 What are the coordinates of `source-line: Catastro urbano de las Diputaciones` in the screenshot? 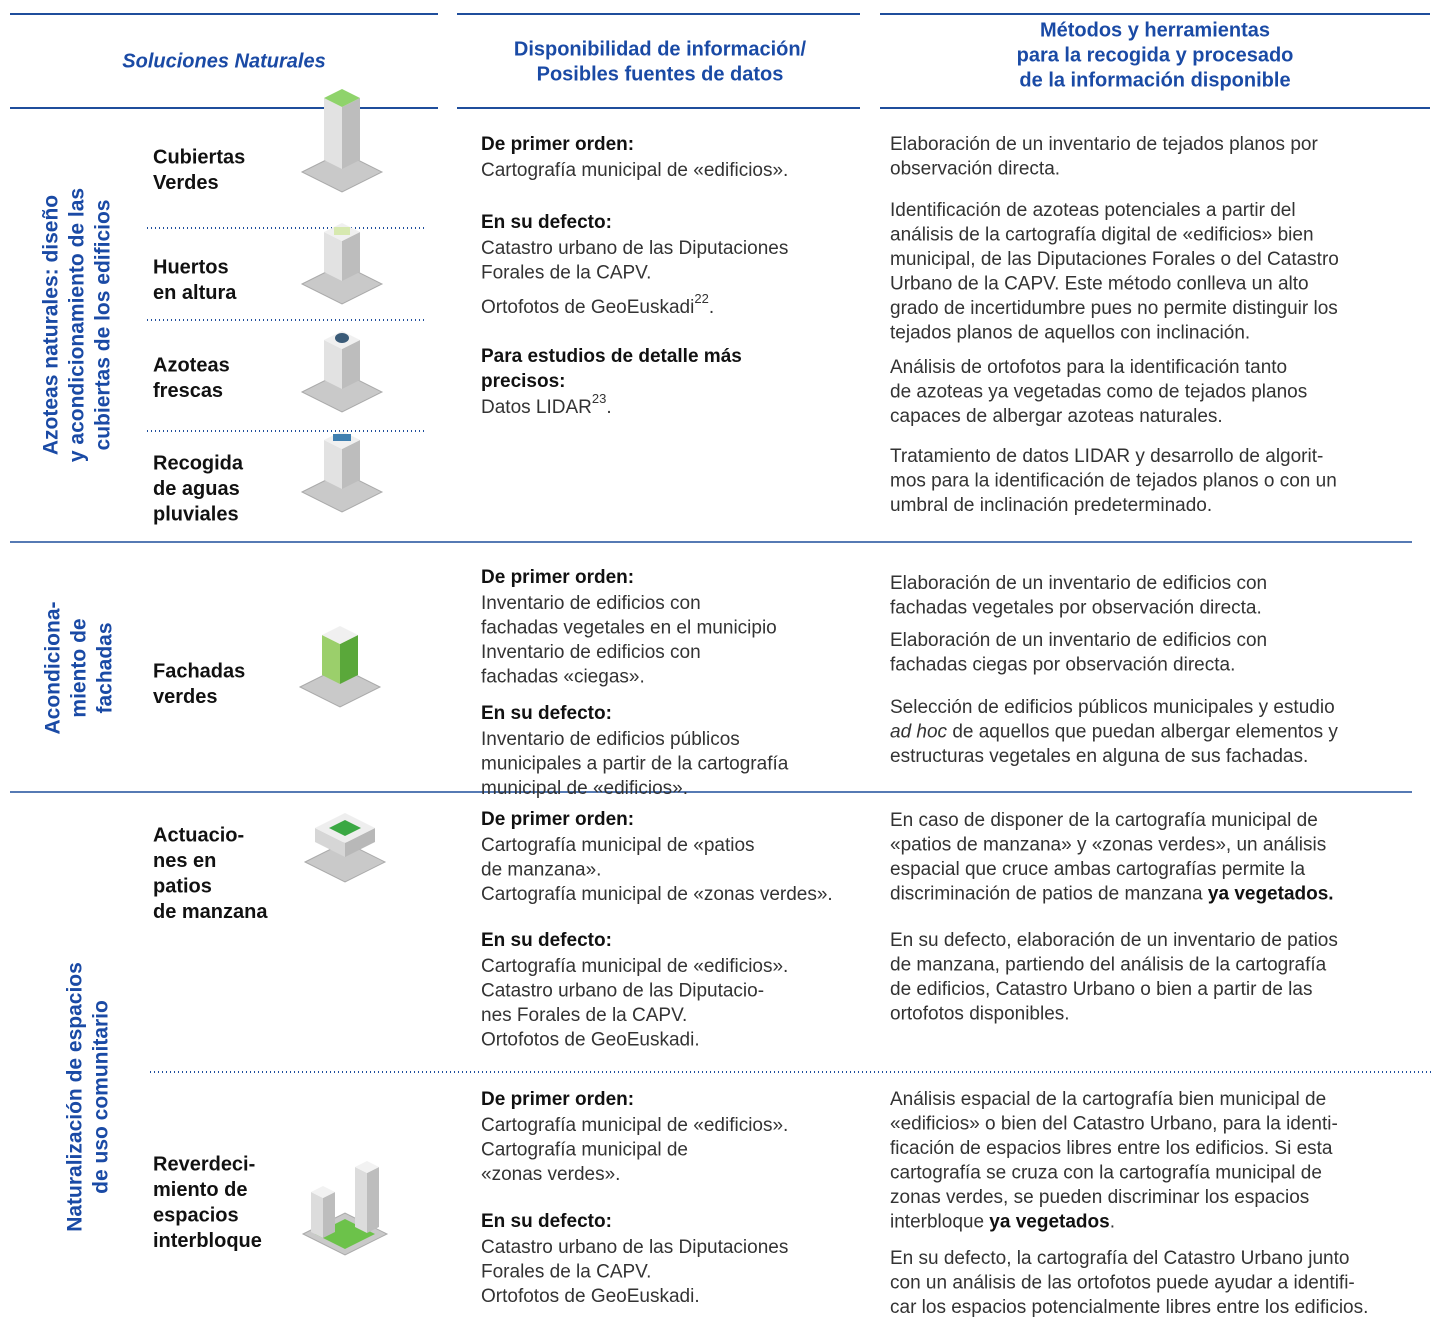 It's located at (634, 248).